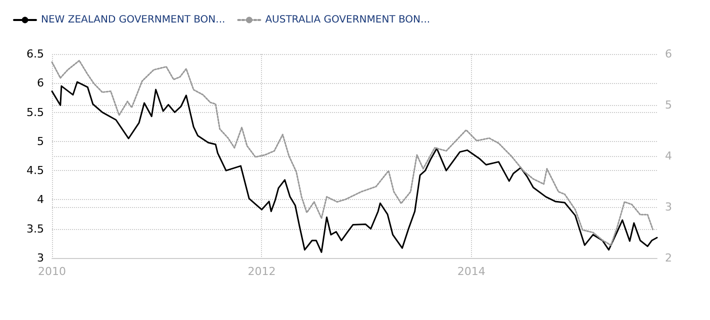  What do you see at coordinates (40, 258) in the screenshot?
I see `y-tick-label: 3` at bounding box center [40, 258].